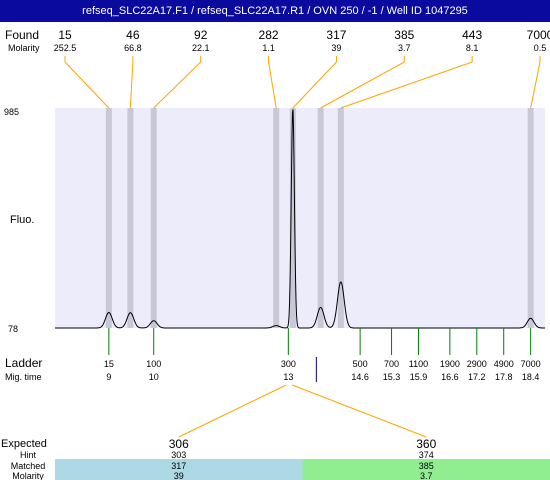 The width and height of the screenshot is (550, 480). What do you see at coordinates (540, 48) in the screenshot?
I see `found-molarity-label: 0.5` at bounding box center [540, 48].